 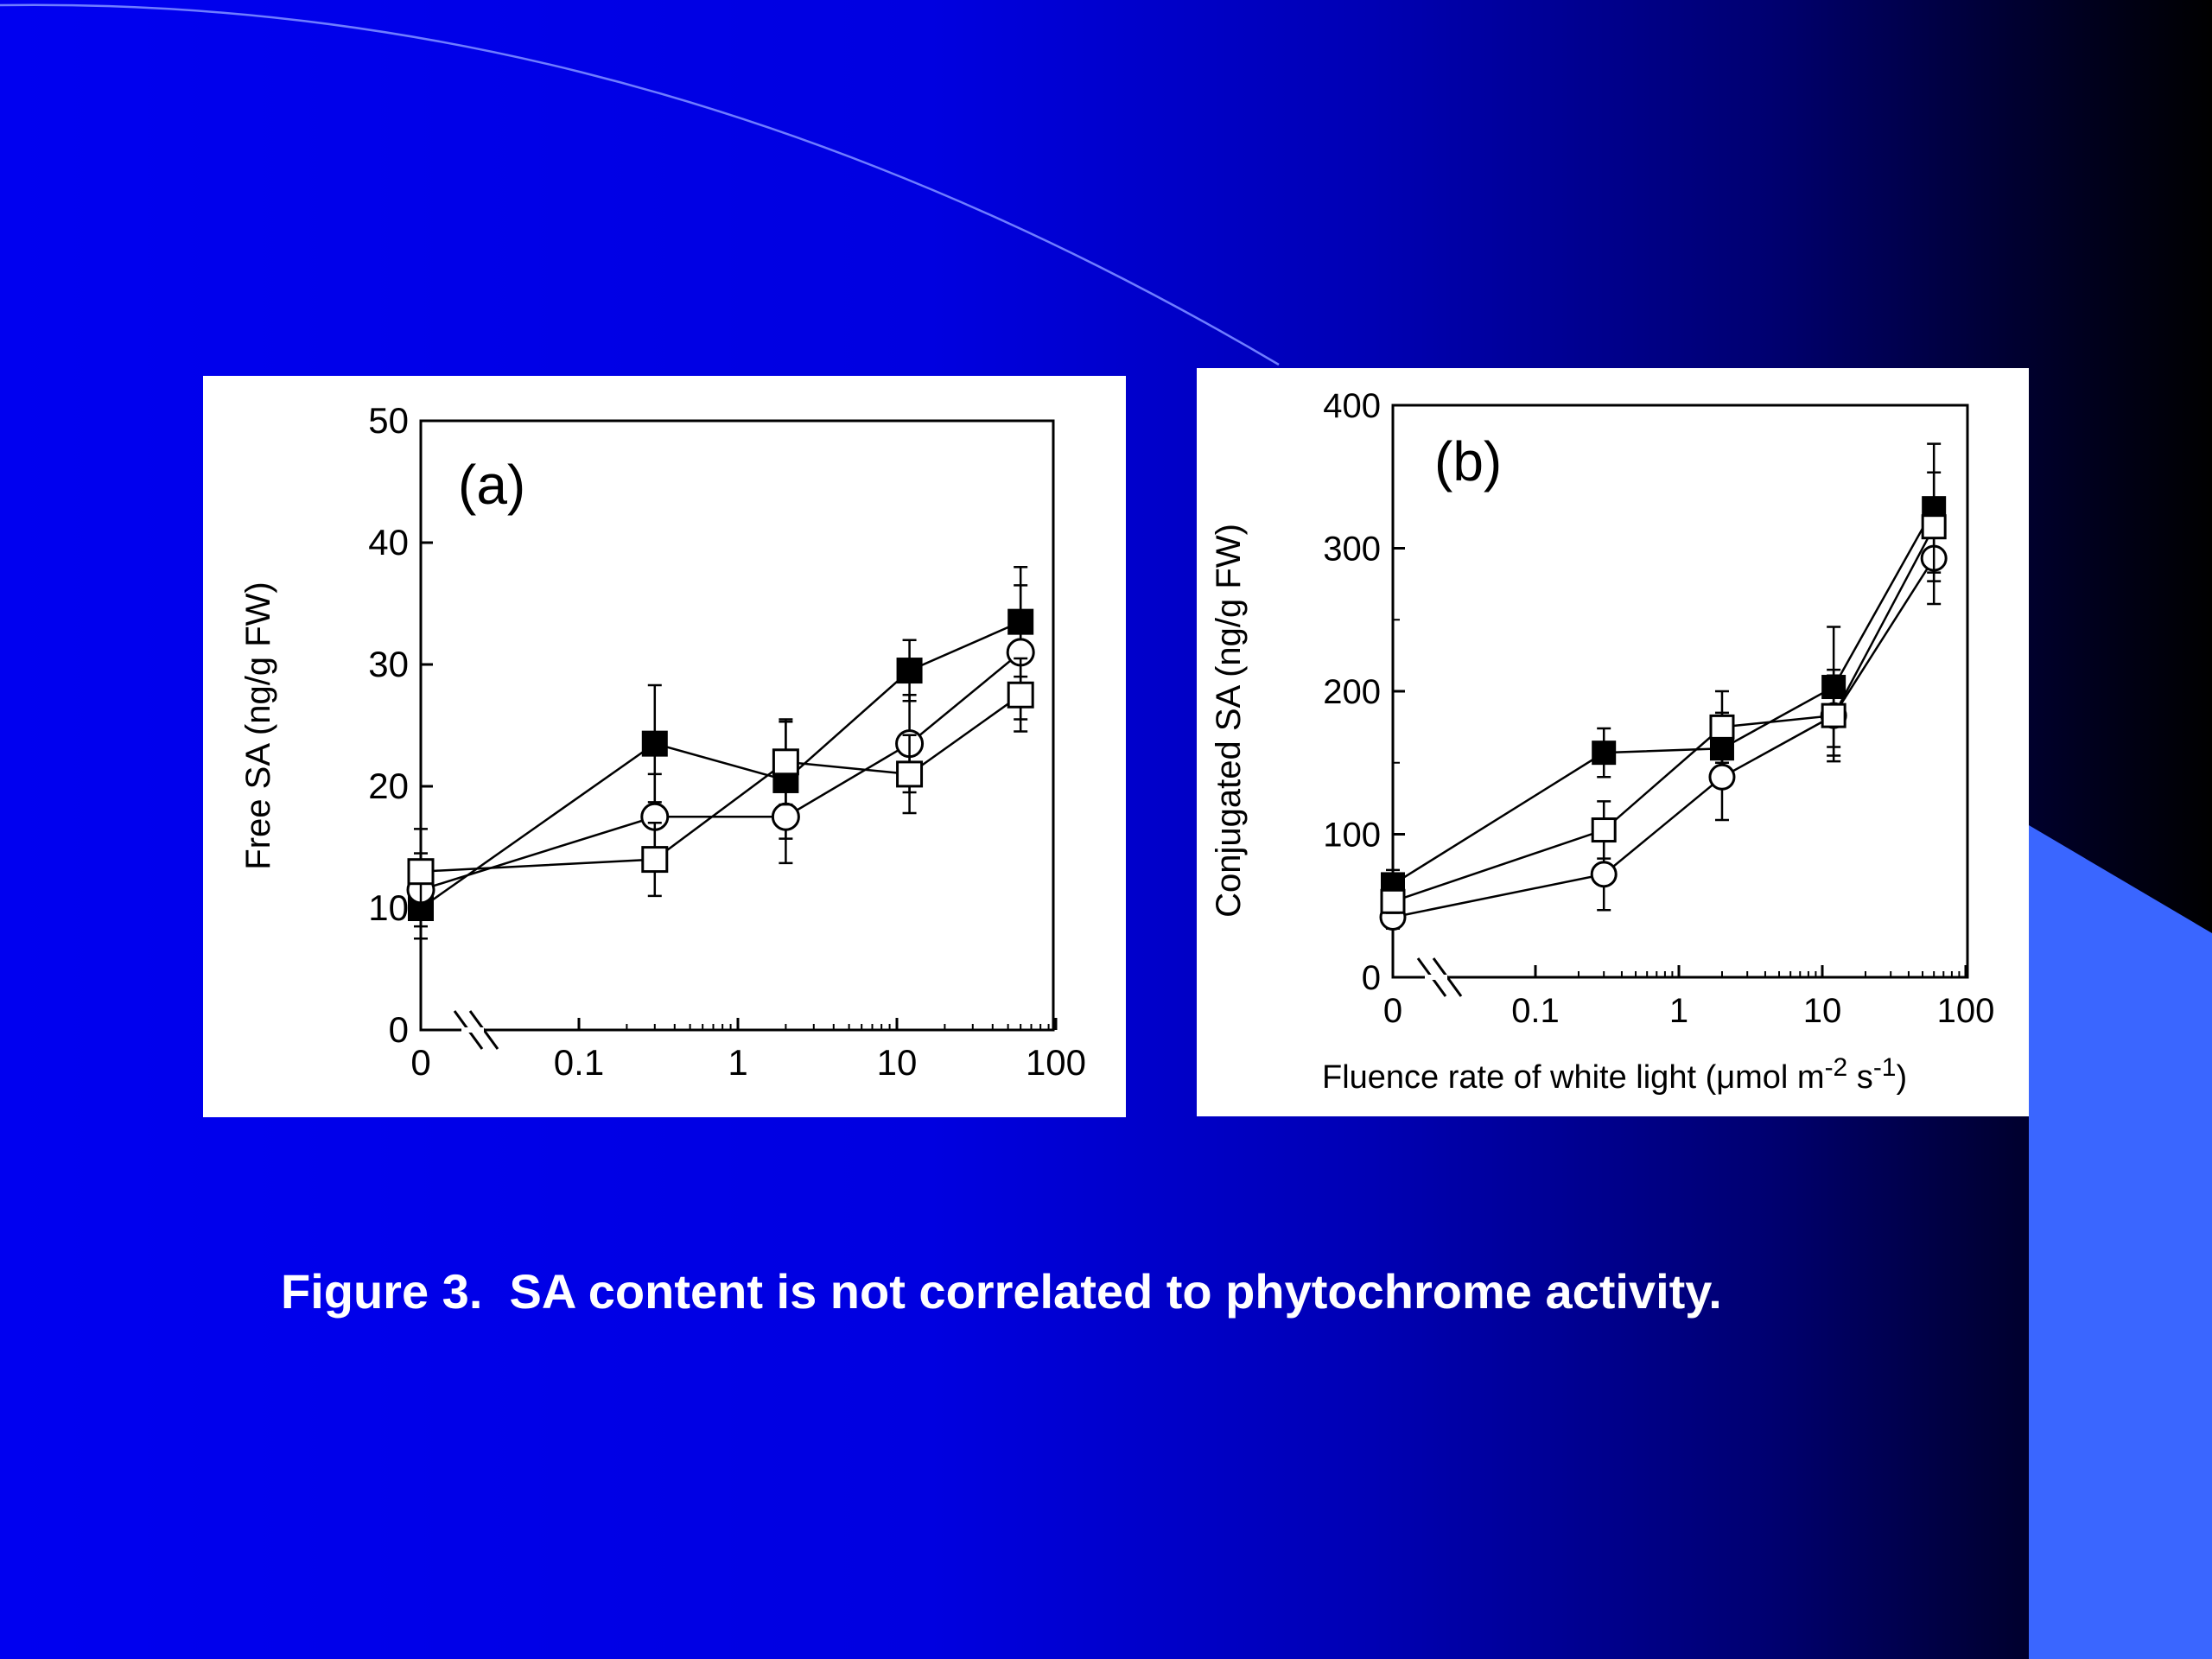 What do you see at coordinates (388, 907) in the screenshot?
I see `y-tick-label: 10` at bounding box center [388, 907].